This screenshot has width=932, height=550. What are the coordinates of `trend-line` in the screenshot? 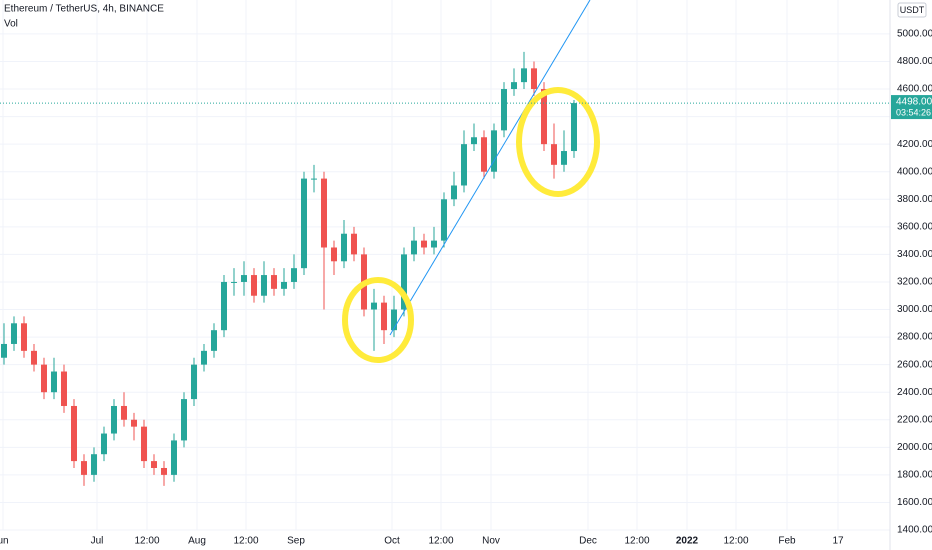 It's located at (490, 168).